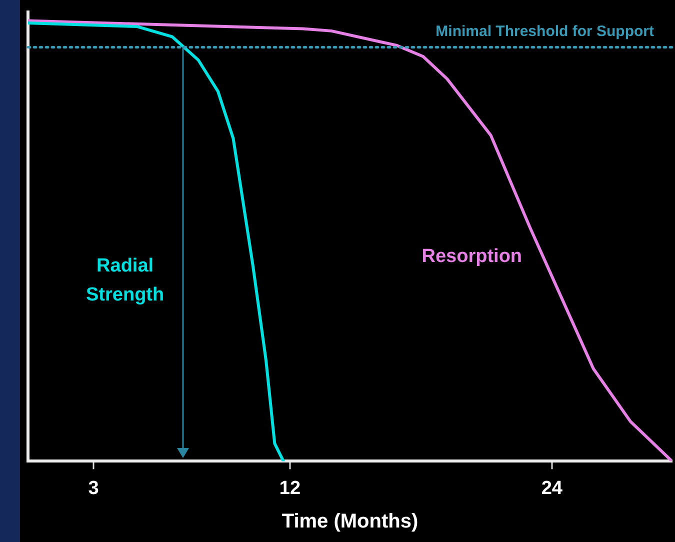  What do you see at coordinates (472, 257) in the screenshot?
I see `series-label: Resorption` at bounding box center [472, 257].